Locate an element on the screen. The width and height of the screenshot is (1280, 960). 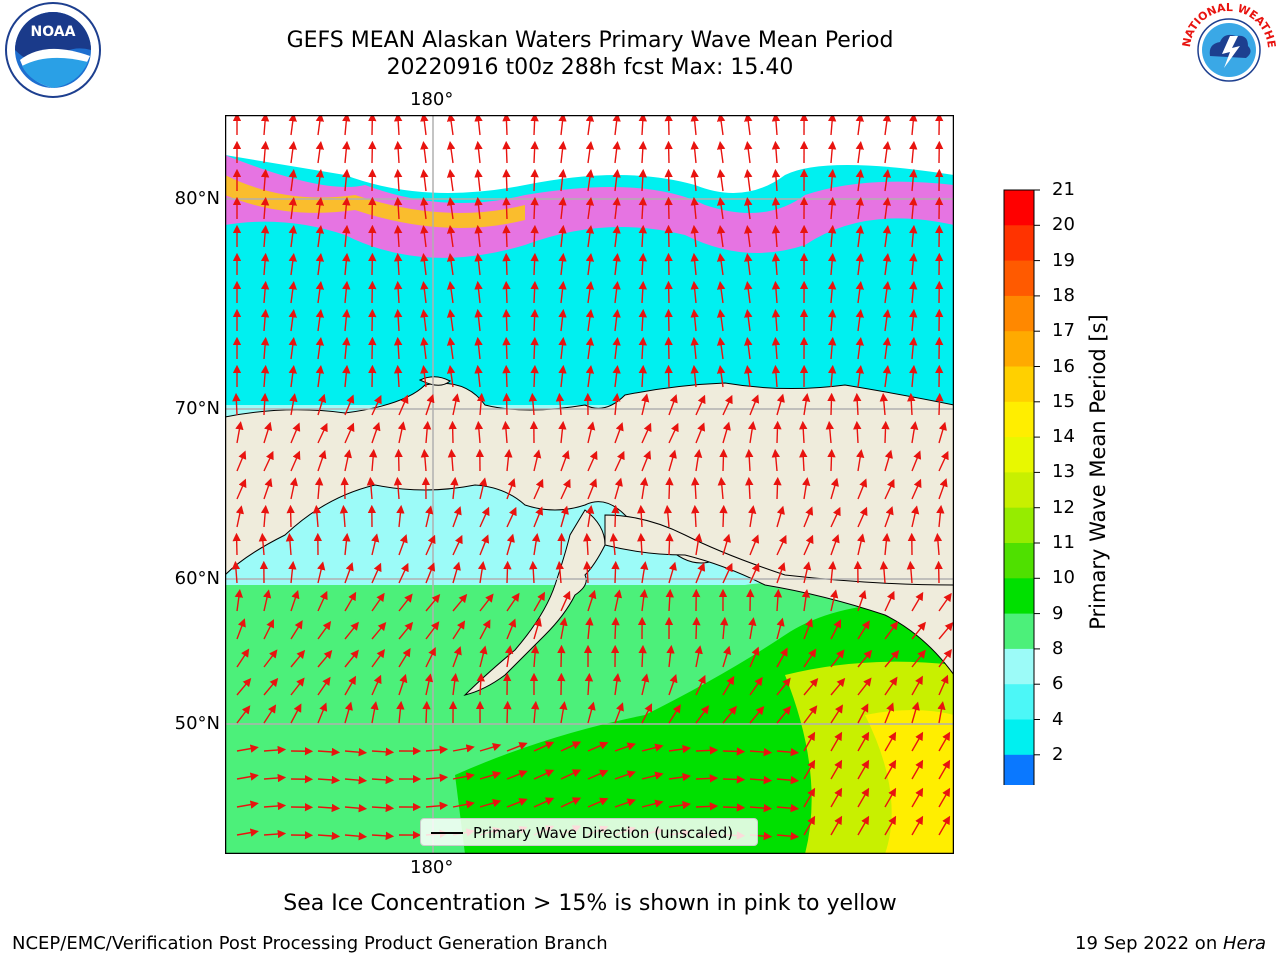
colorbar-tick-label: 4 is located at coordinates (1058, 719).